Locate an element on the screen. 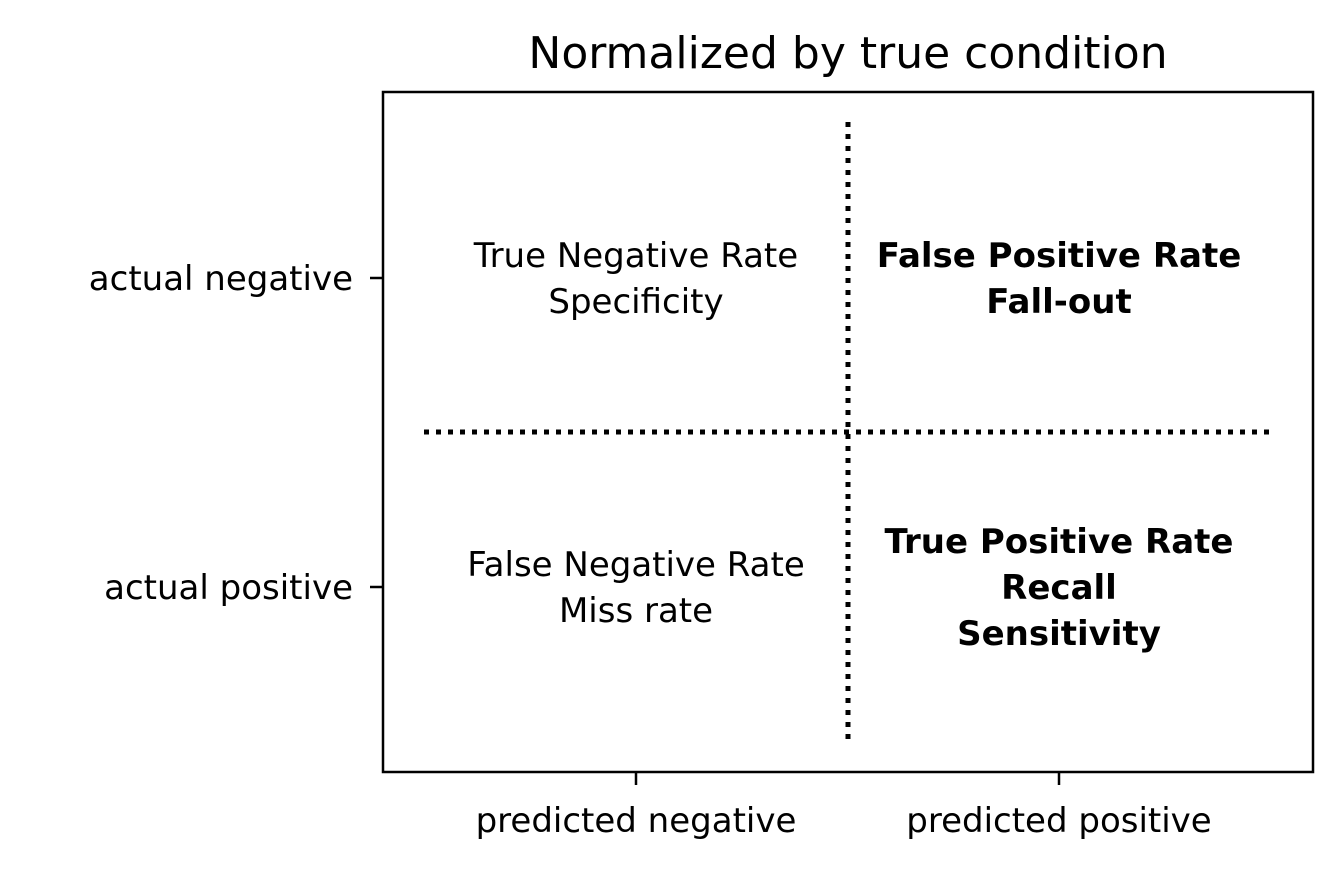  cell-text-line: Specificity is located at coordinates (635, 302).